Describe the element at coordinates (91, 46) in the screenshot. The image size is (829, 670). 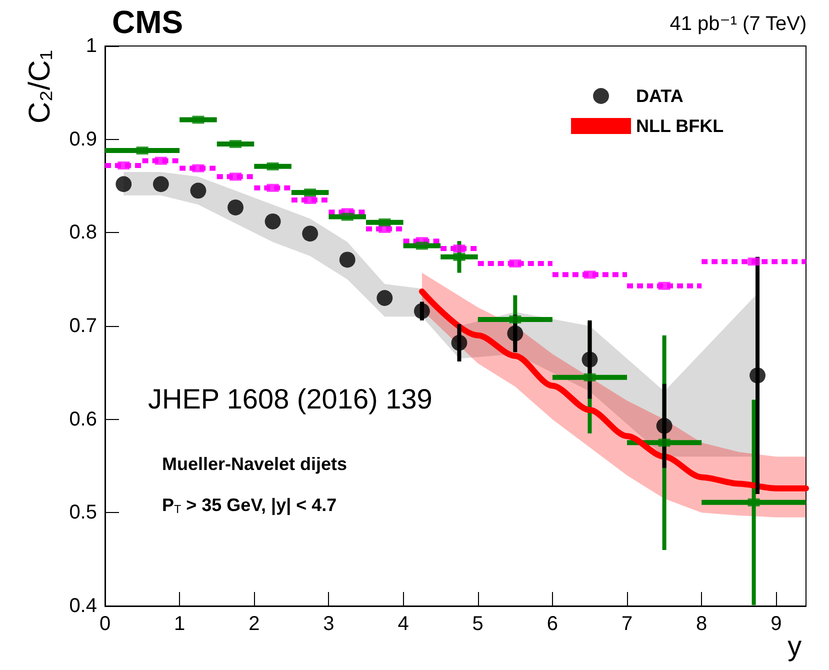
I see `y-tick-label: 1` at that location.